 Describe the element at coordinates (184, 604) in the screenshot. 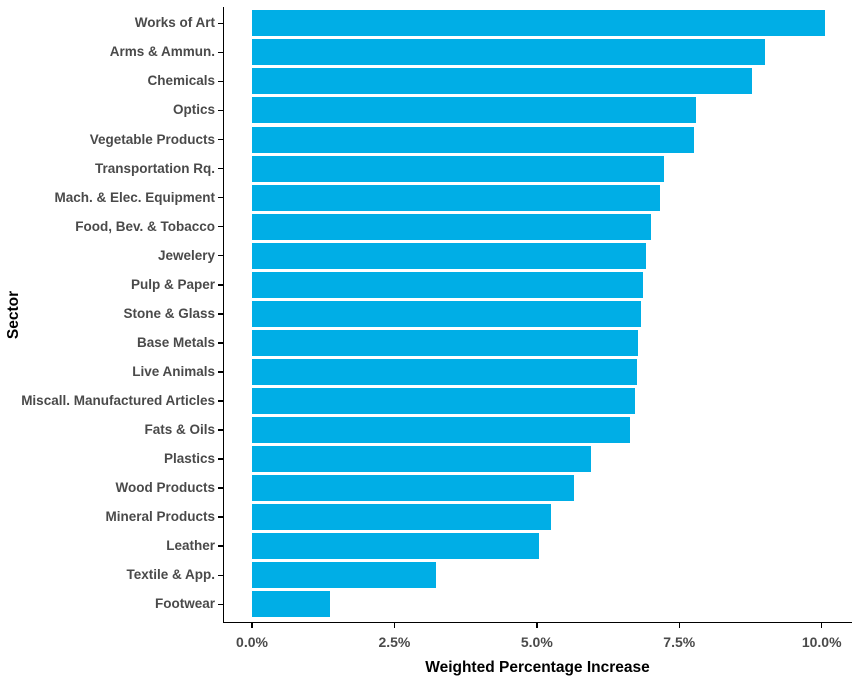

I see `category-label: Footwear` at that location.